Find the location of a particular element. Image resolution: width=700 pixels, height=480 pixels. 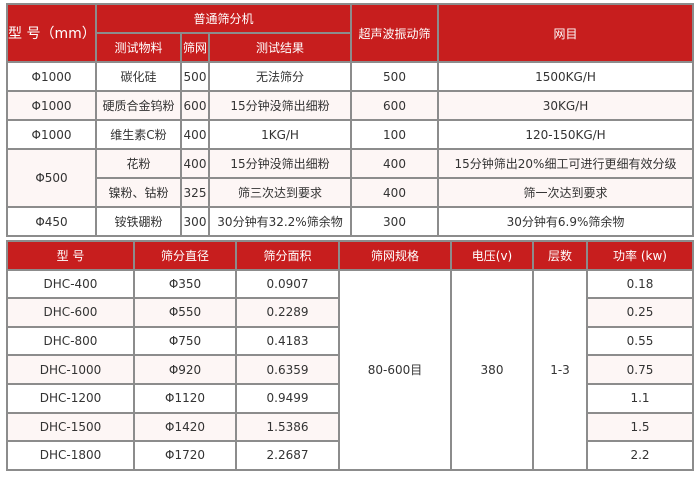

header-ultrasonic: 超声波振动筛 is located at coordinates (394, 33).